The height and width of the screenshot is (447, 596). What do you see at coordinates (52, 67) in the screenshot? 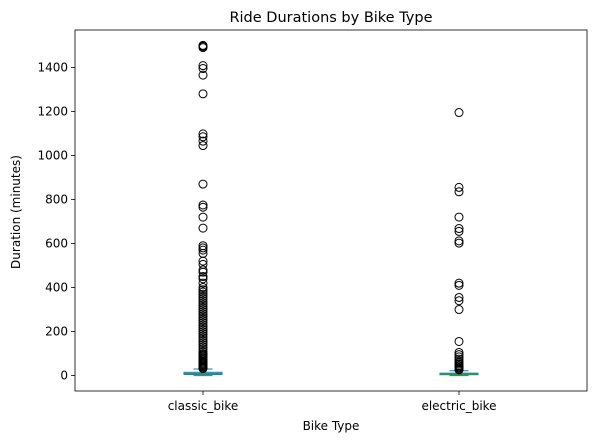
I see `y-tick-label: 1400` at bounding box center [52, 67].